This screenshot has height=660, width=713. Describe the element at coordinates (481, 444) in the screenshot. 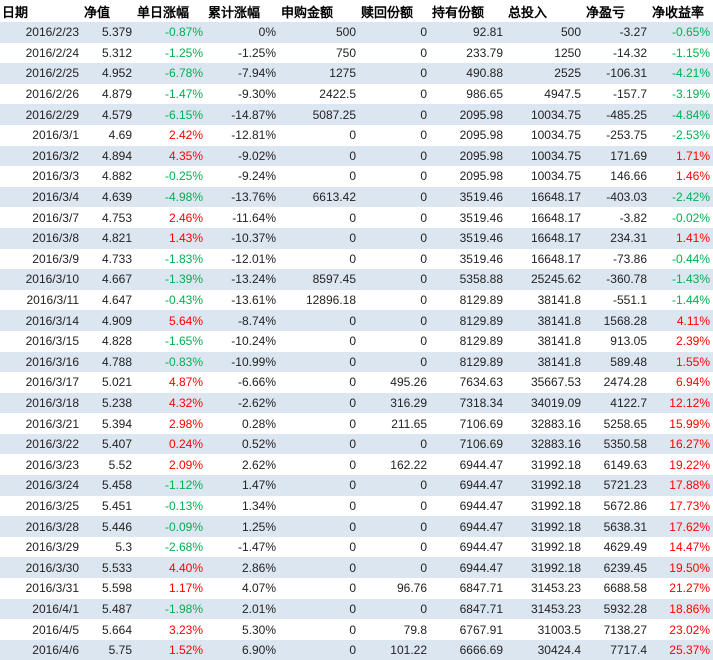

I see `held-shares-cell: 7106.69` at that location.